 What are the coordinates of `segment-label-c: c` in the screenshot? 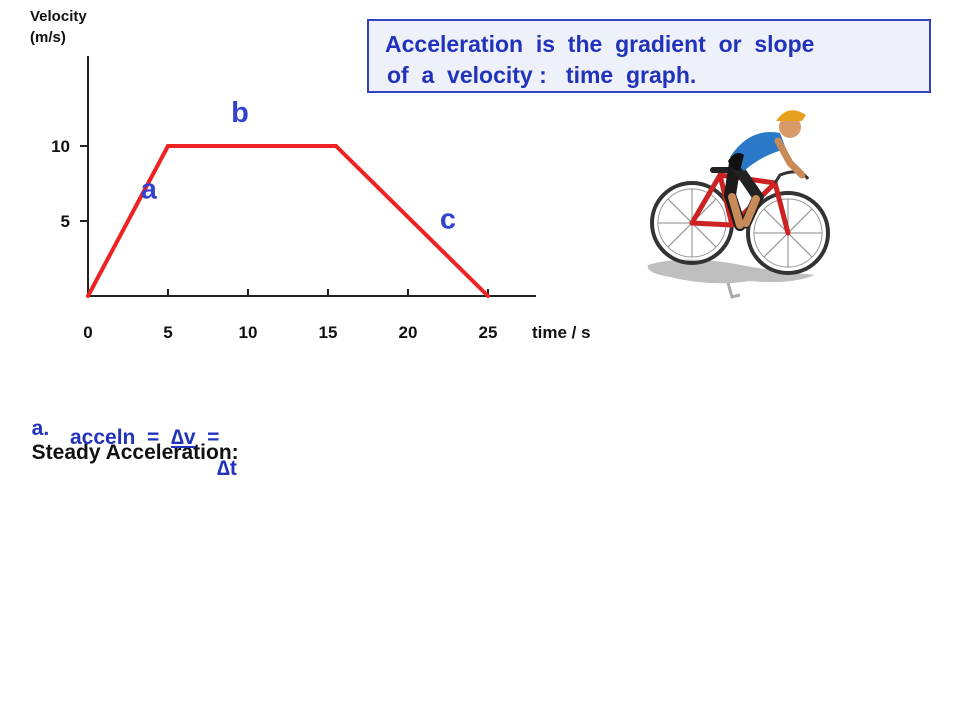 It's located at (448, 220).